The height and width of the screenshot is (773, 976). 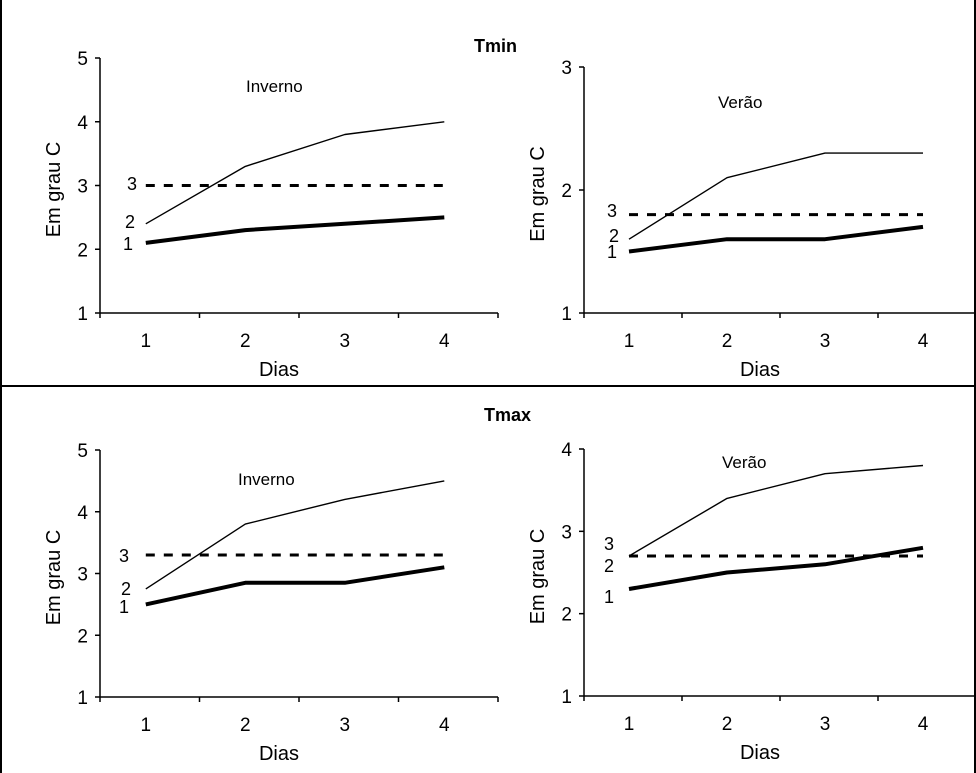 I want to click on section-title-tmax: Tmax, so click(x=507, y=415).